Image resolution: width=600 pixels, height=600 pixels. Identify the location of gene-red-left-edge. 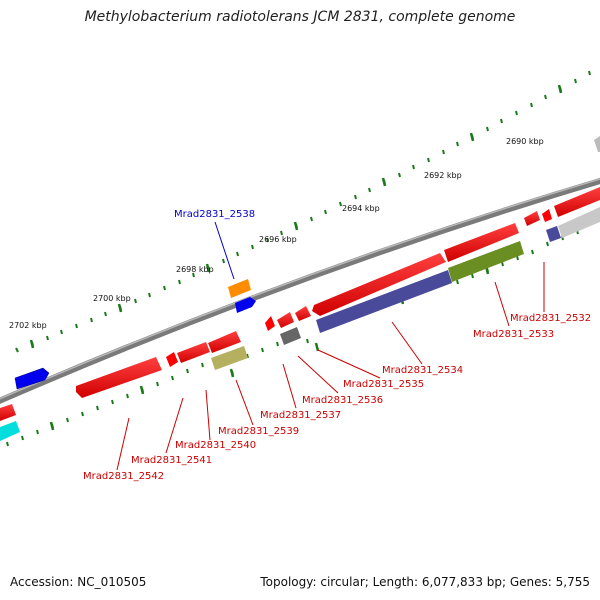
(8, 412).